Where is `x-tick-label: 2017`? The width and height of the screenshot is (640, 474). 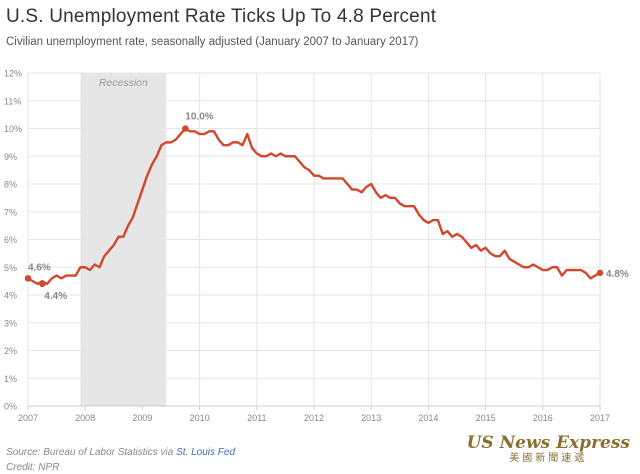 x-tick-label: 2017 is located at coordinates (600, 418).